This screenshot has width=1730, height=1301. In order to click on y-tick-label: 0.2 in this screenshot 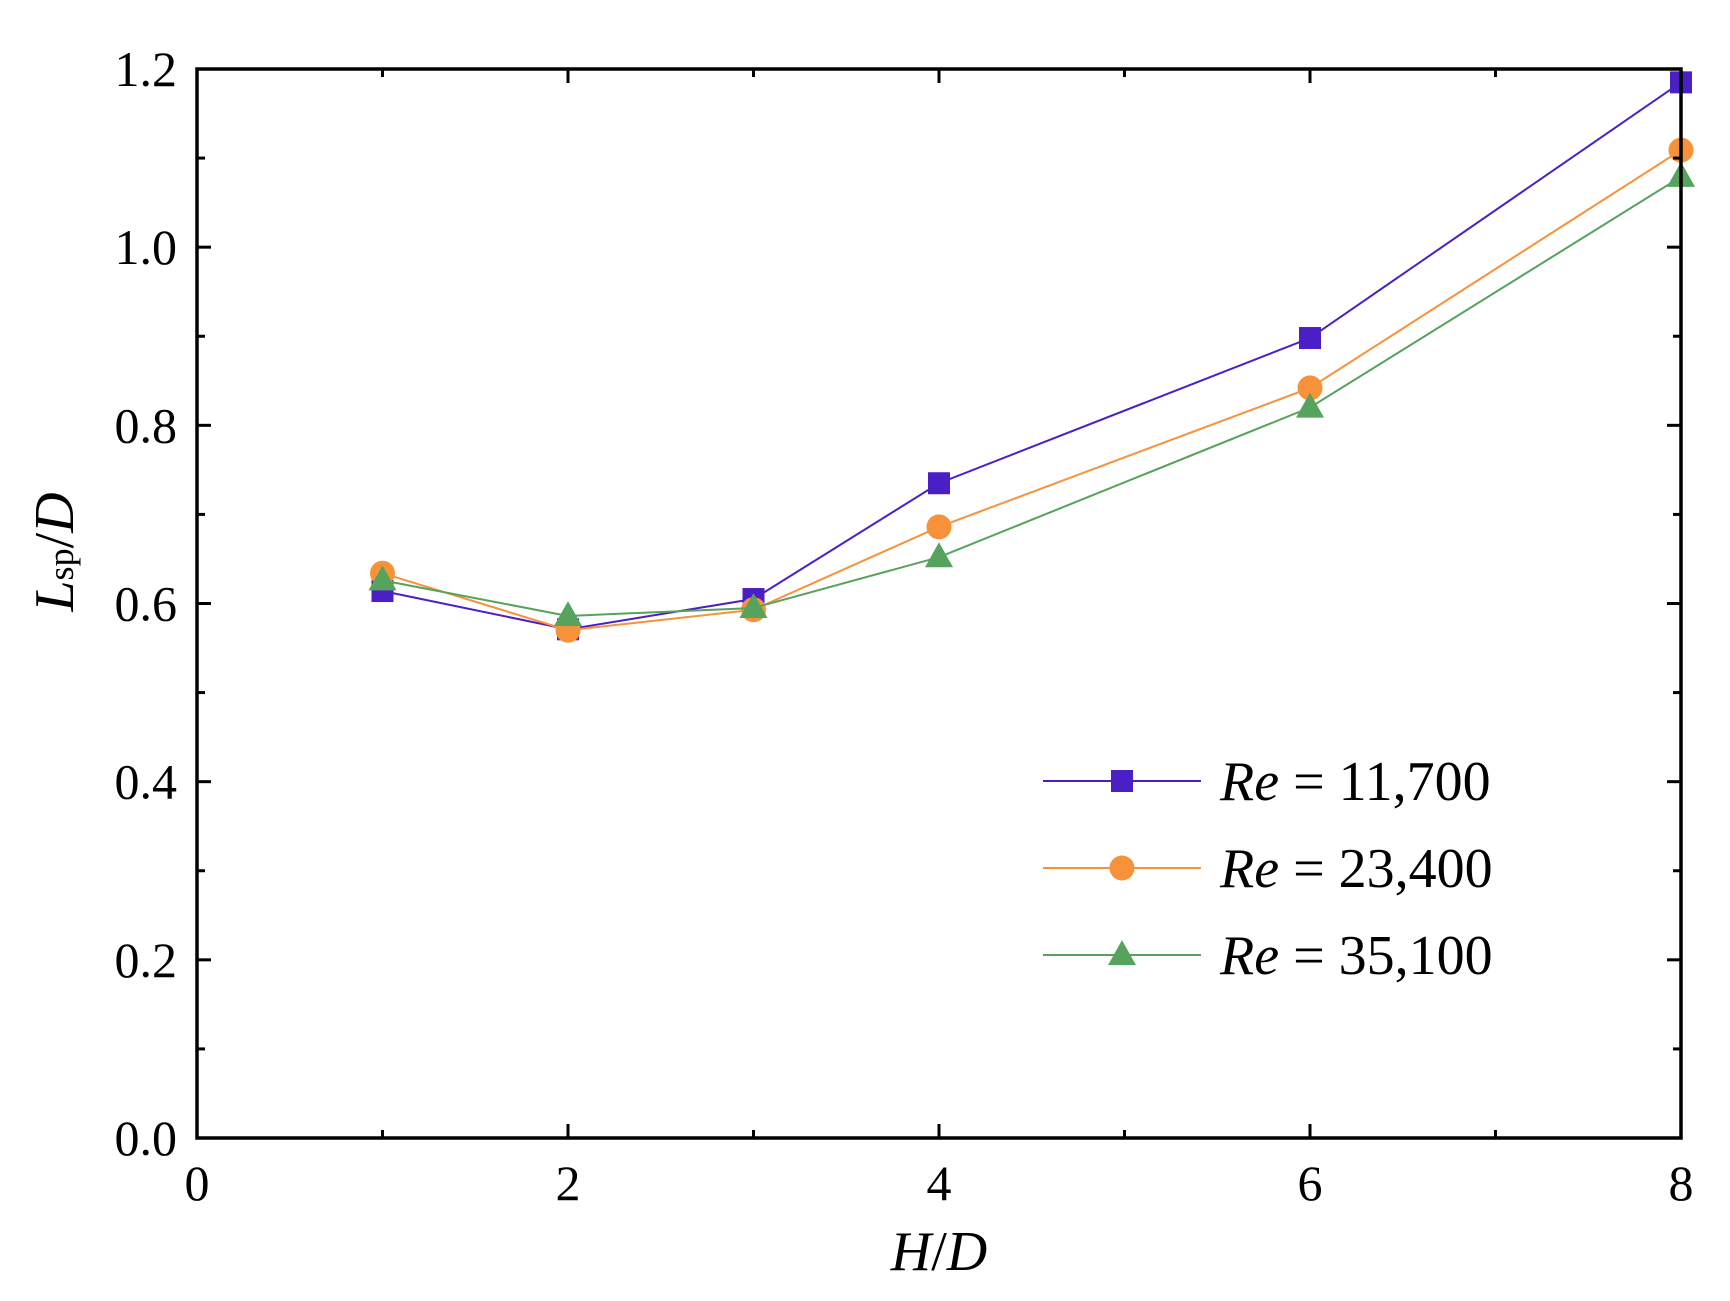, I will do `click(146, 960)`.